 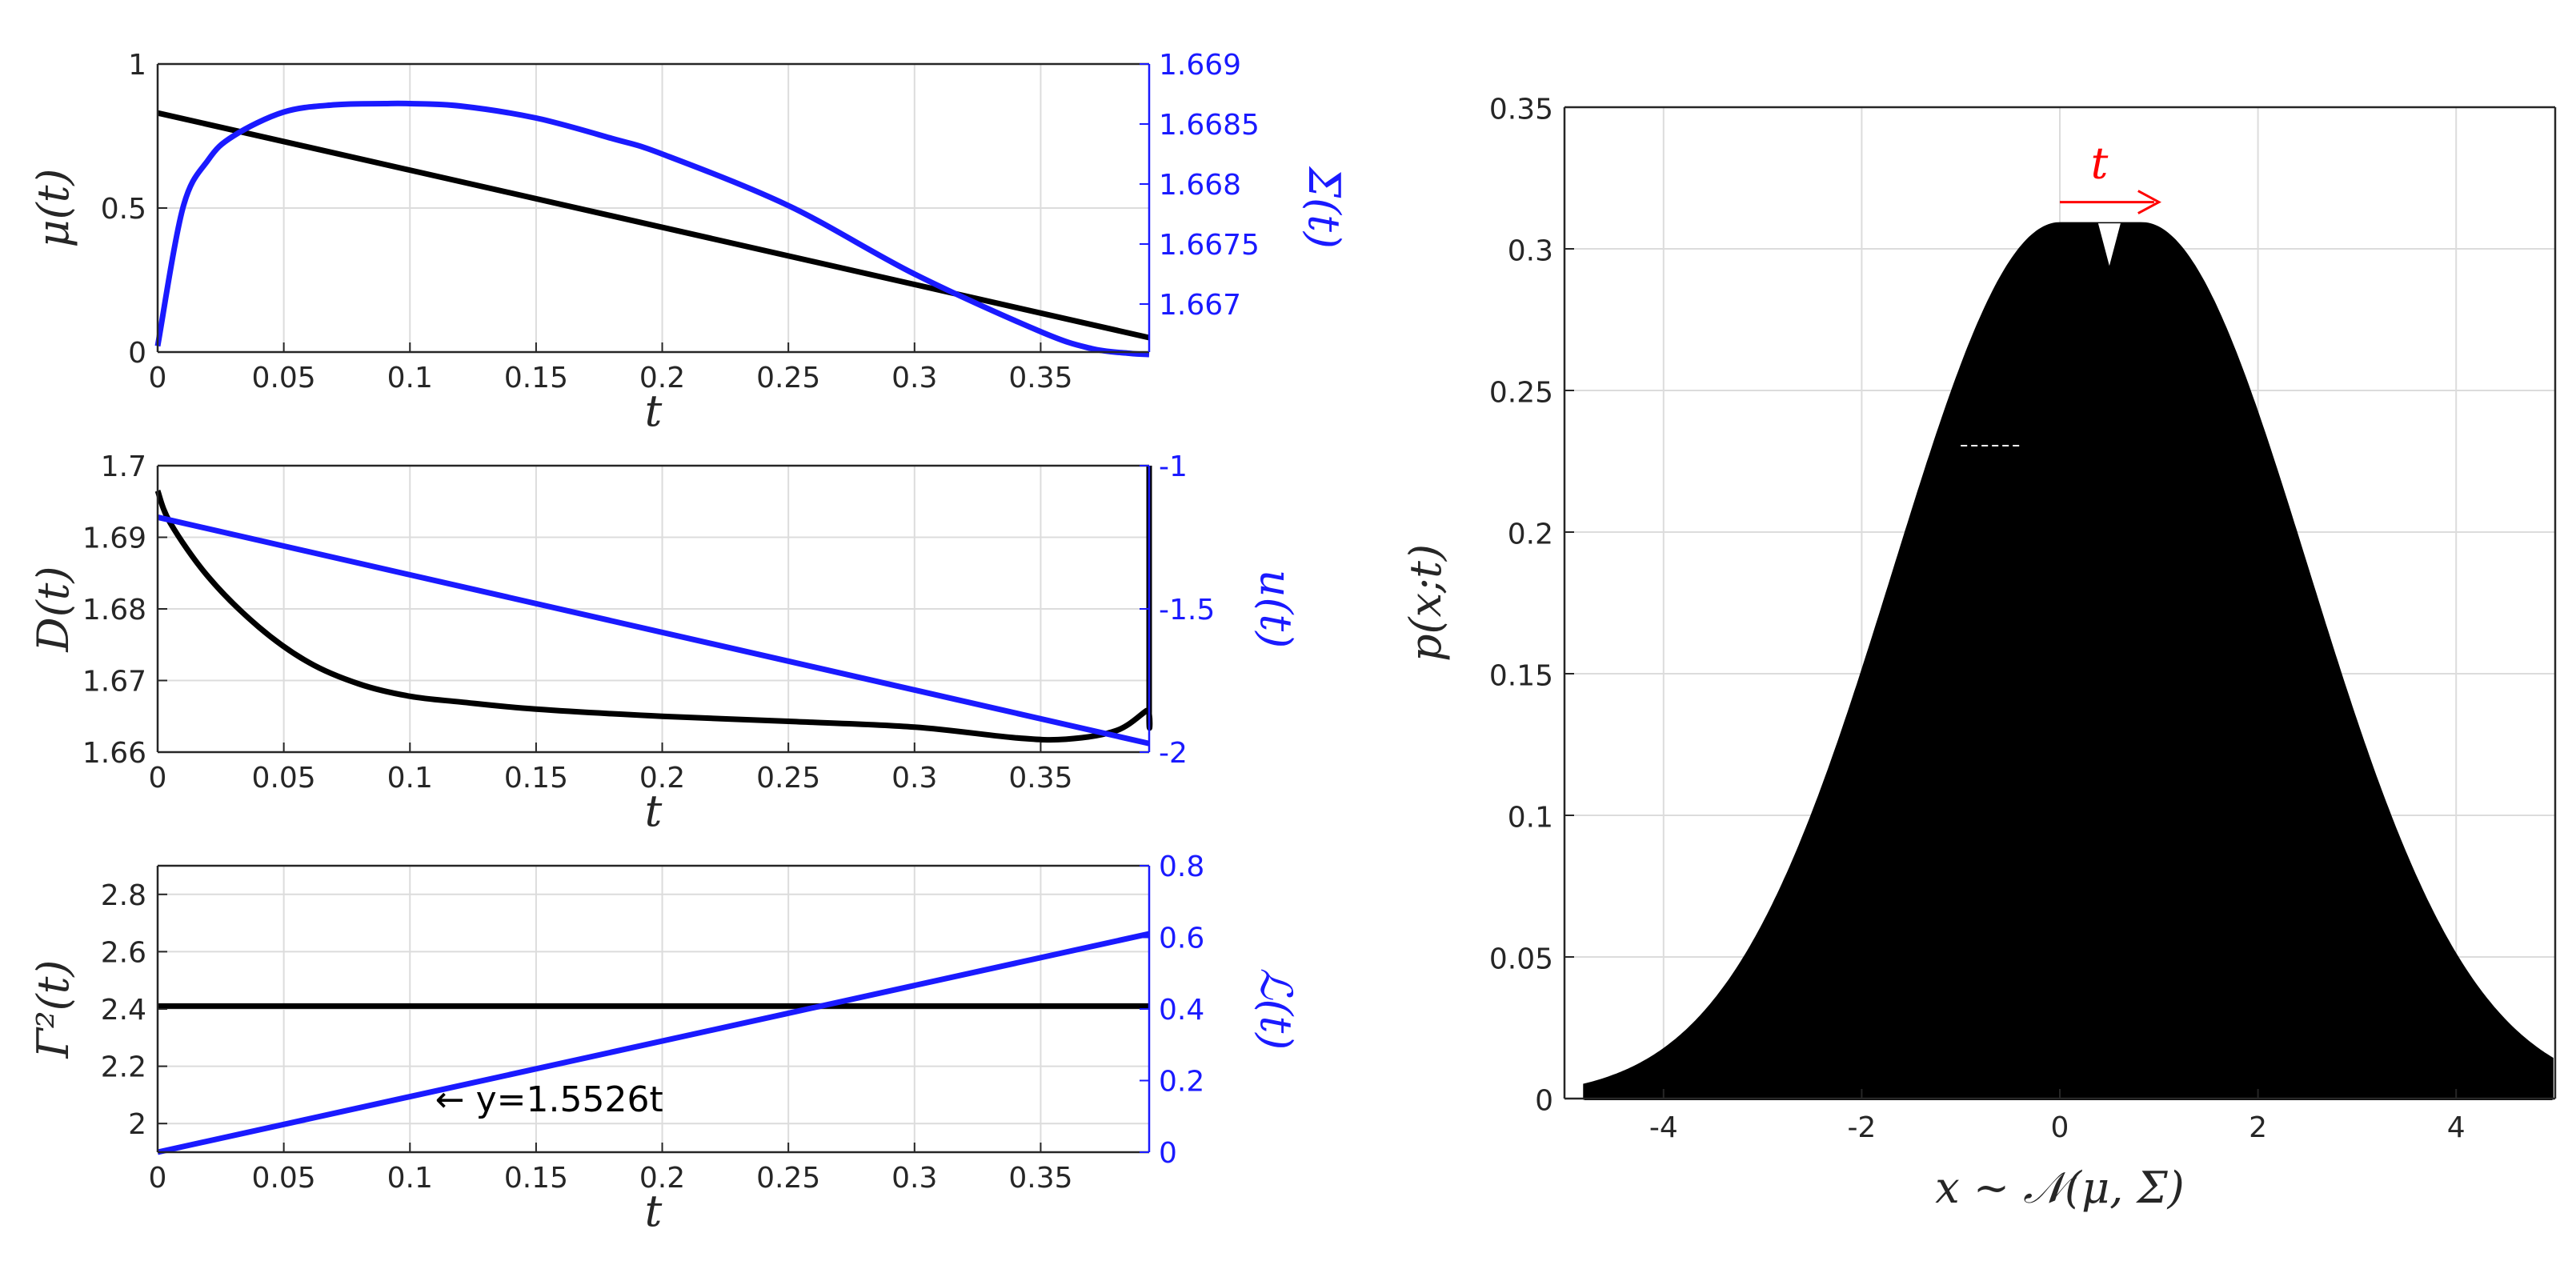 I want to click on fit-annotation: ← y=1.5526t, so click(x=549, y=1099).